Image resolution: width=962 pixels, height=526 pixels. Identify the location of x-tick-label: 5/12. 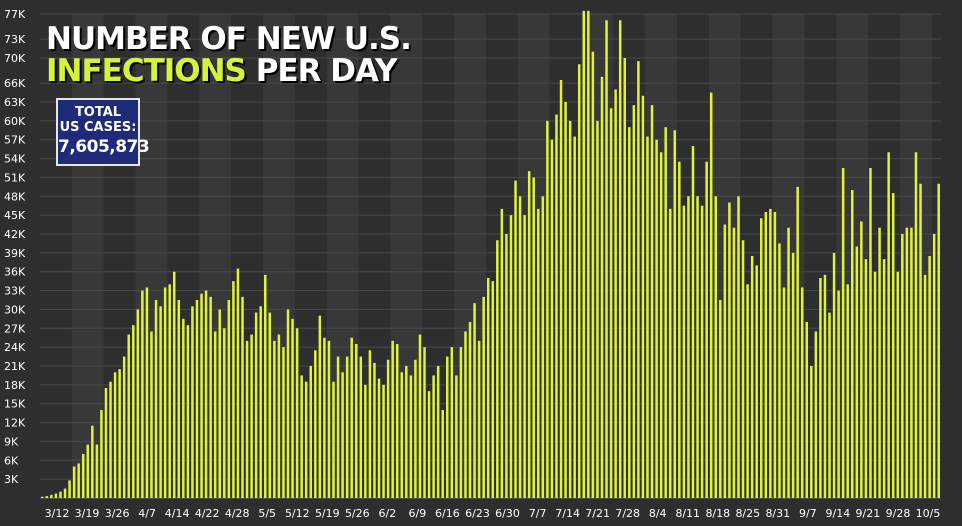
(297, 513).